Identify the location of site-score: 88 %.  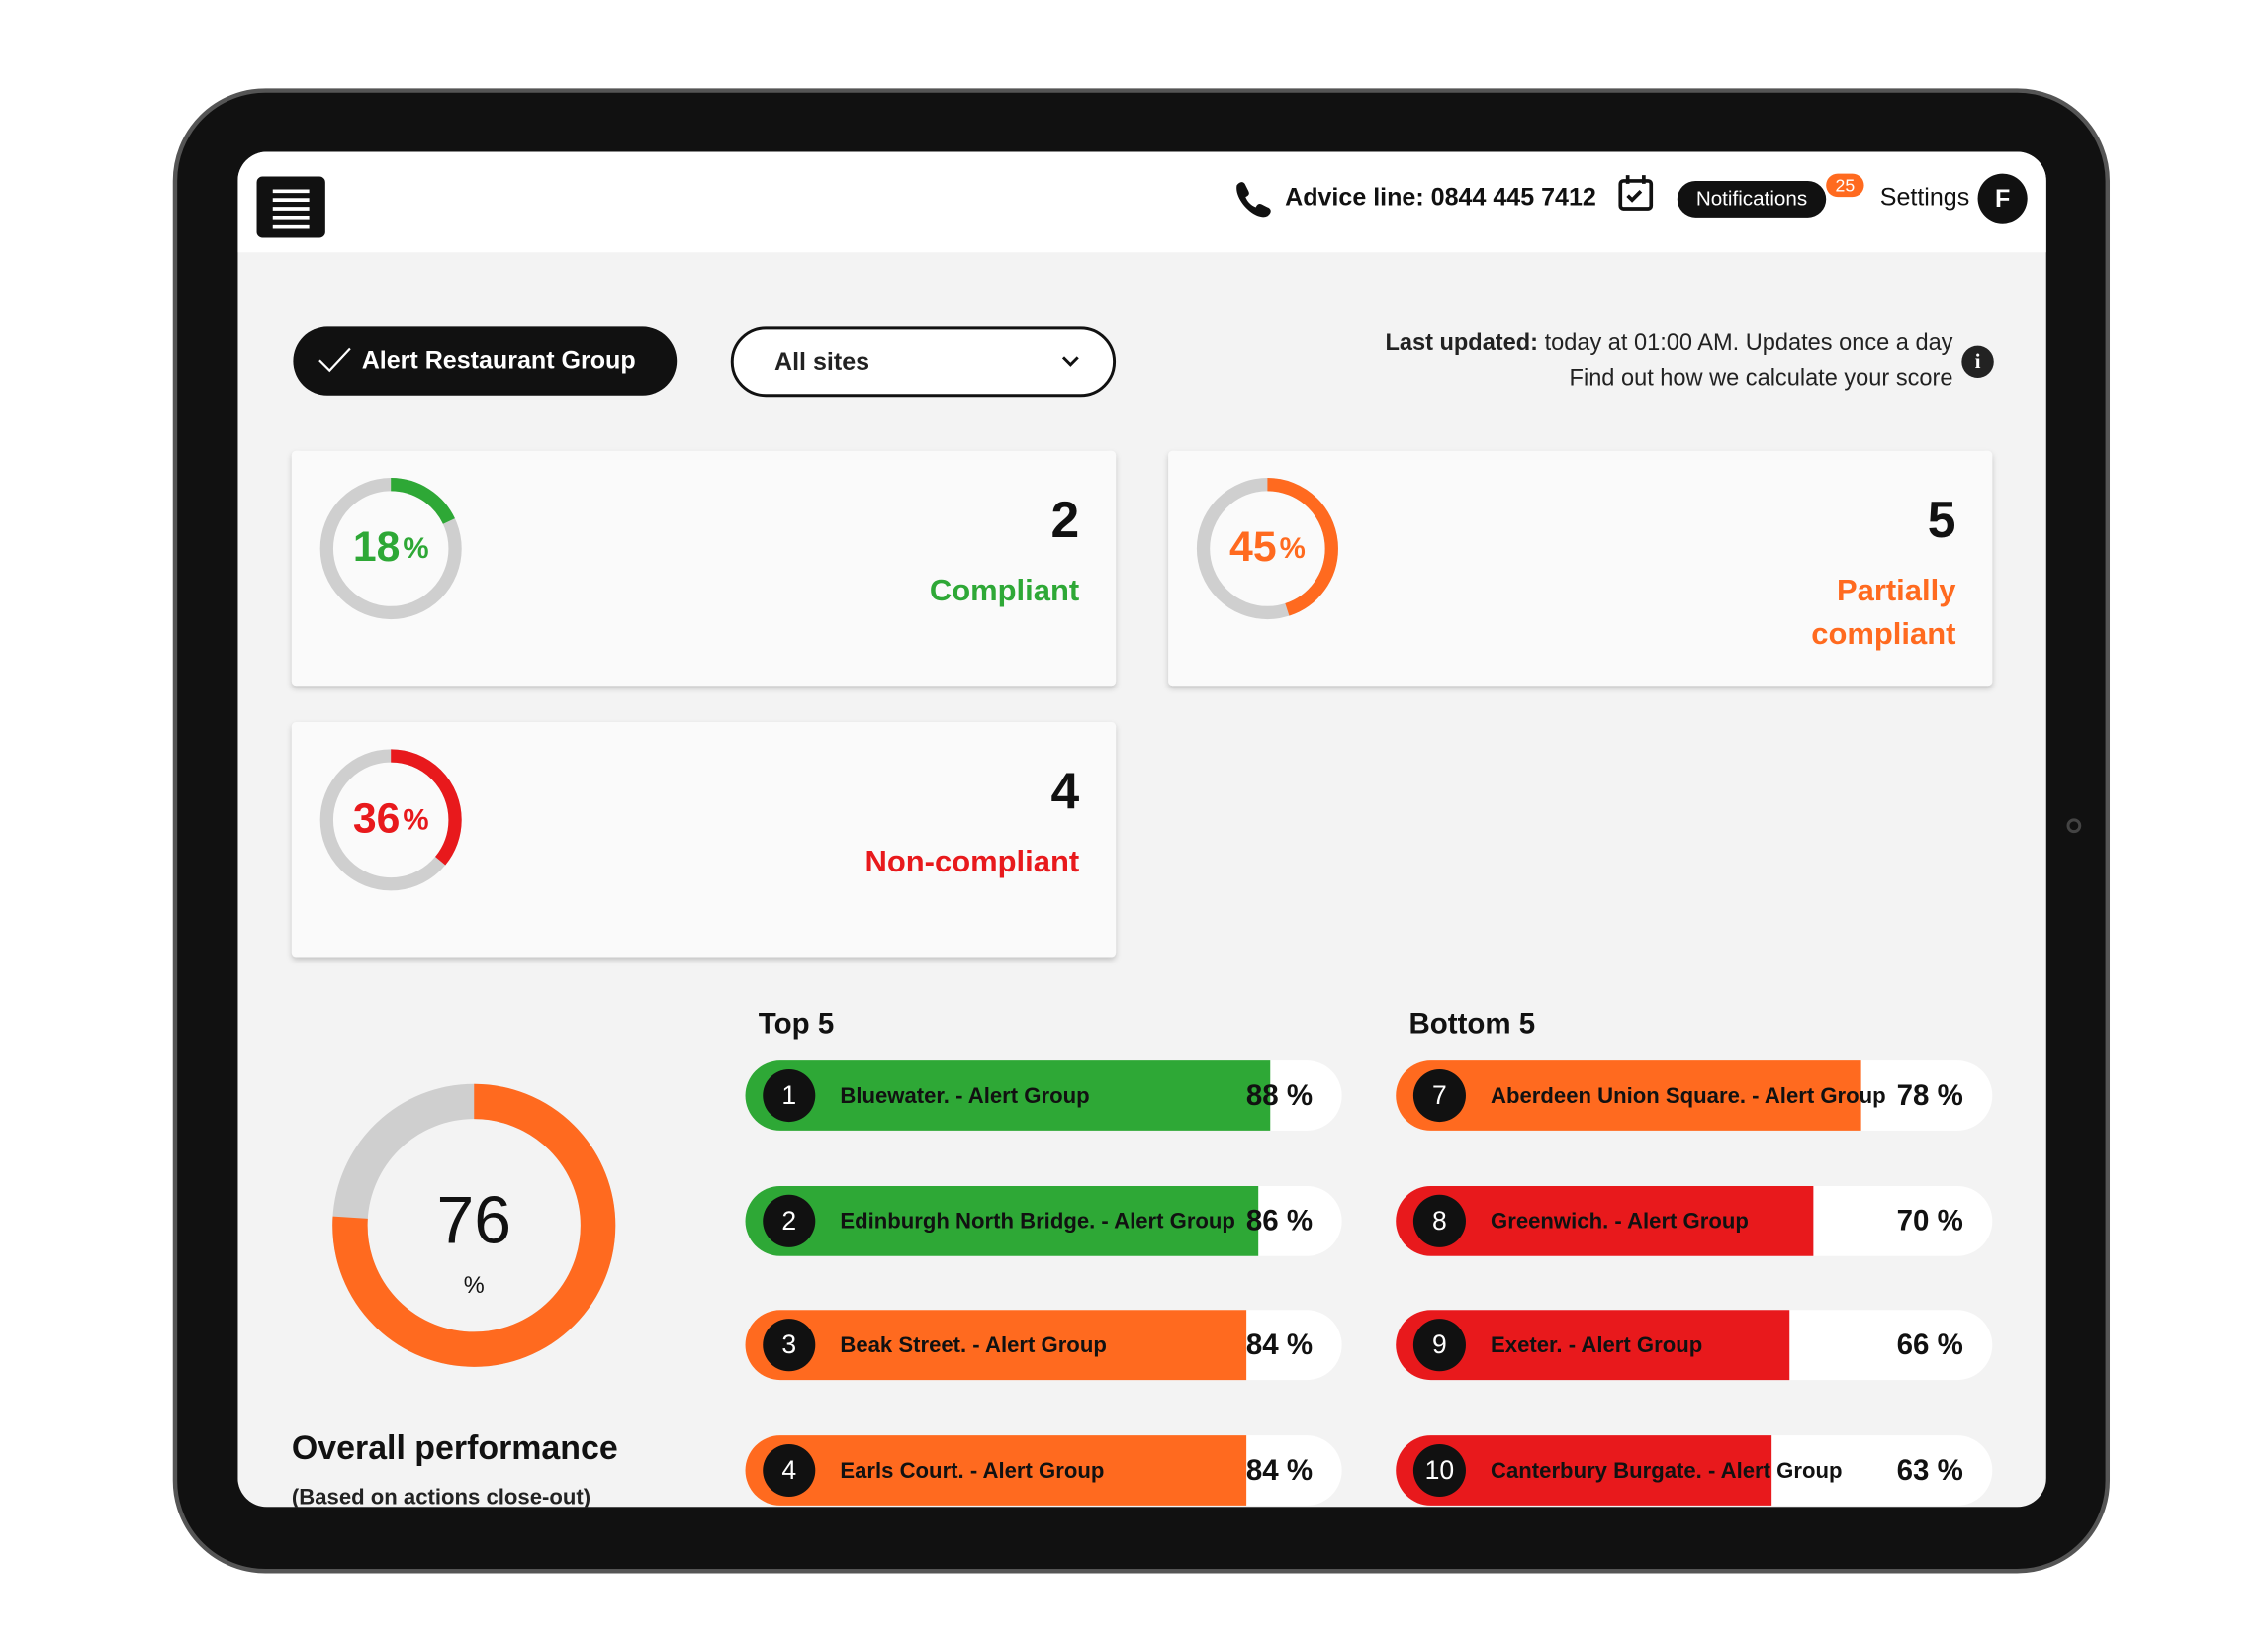
(1279, 1095).